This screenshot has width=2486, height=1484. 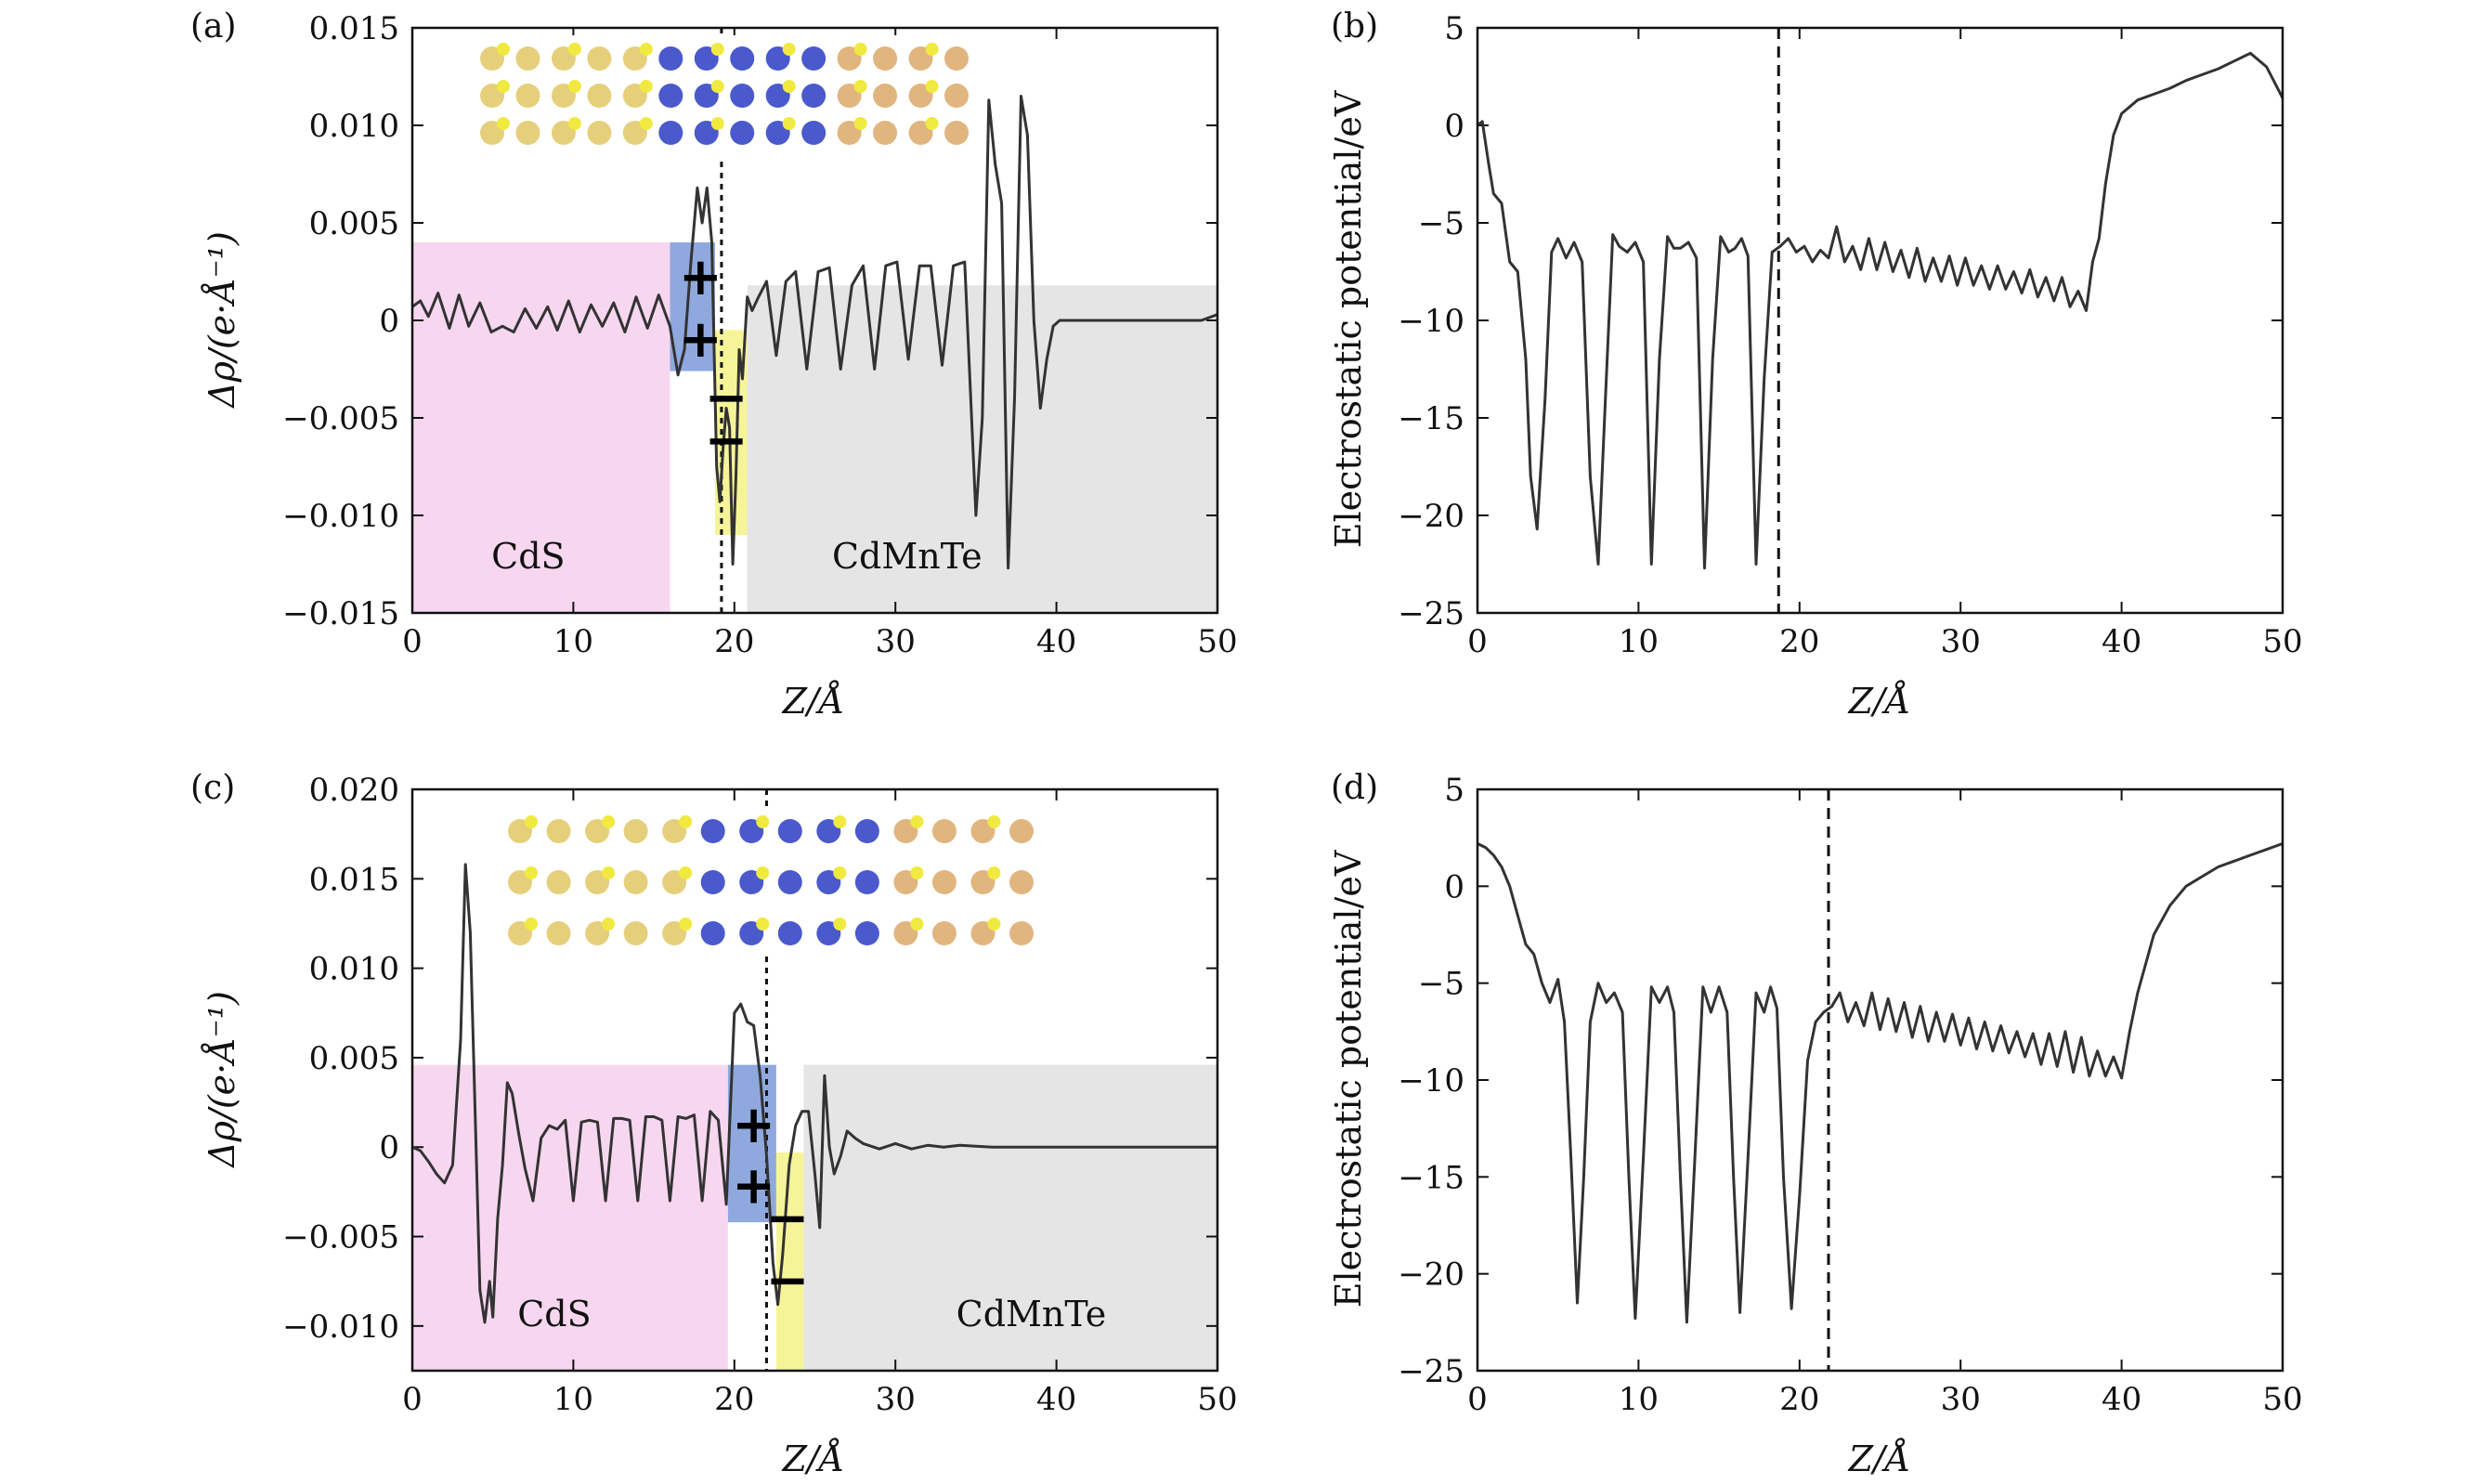 What do you see at coordinates (1639, 641) in the screenshot?
I see `x-tick-label-b: 10` at bounding box center [1639, 641].